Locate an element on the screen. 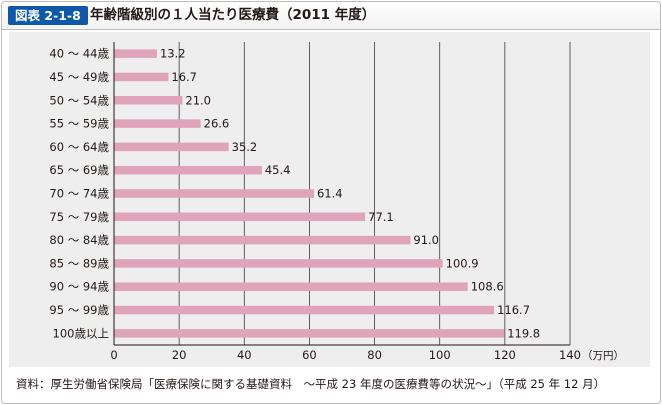  category-label: 55 ～ 59歳 is located at coordinates (79, 124).